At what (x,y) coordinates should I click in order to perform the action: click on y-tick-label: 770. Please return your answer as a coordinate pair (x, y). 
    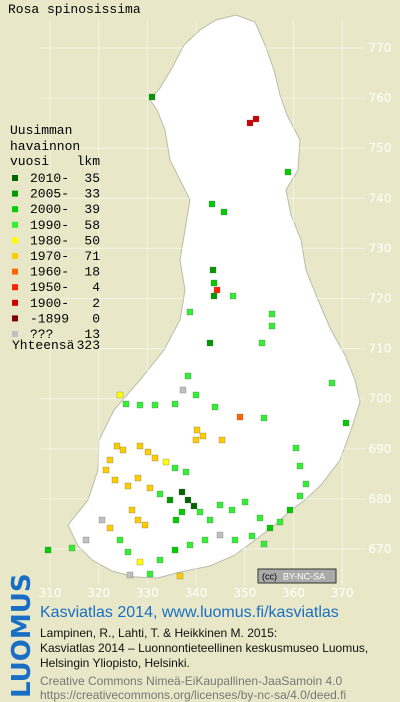
    Looking at the image, I should click on (380, 48).